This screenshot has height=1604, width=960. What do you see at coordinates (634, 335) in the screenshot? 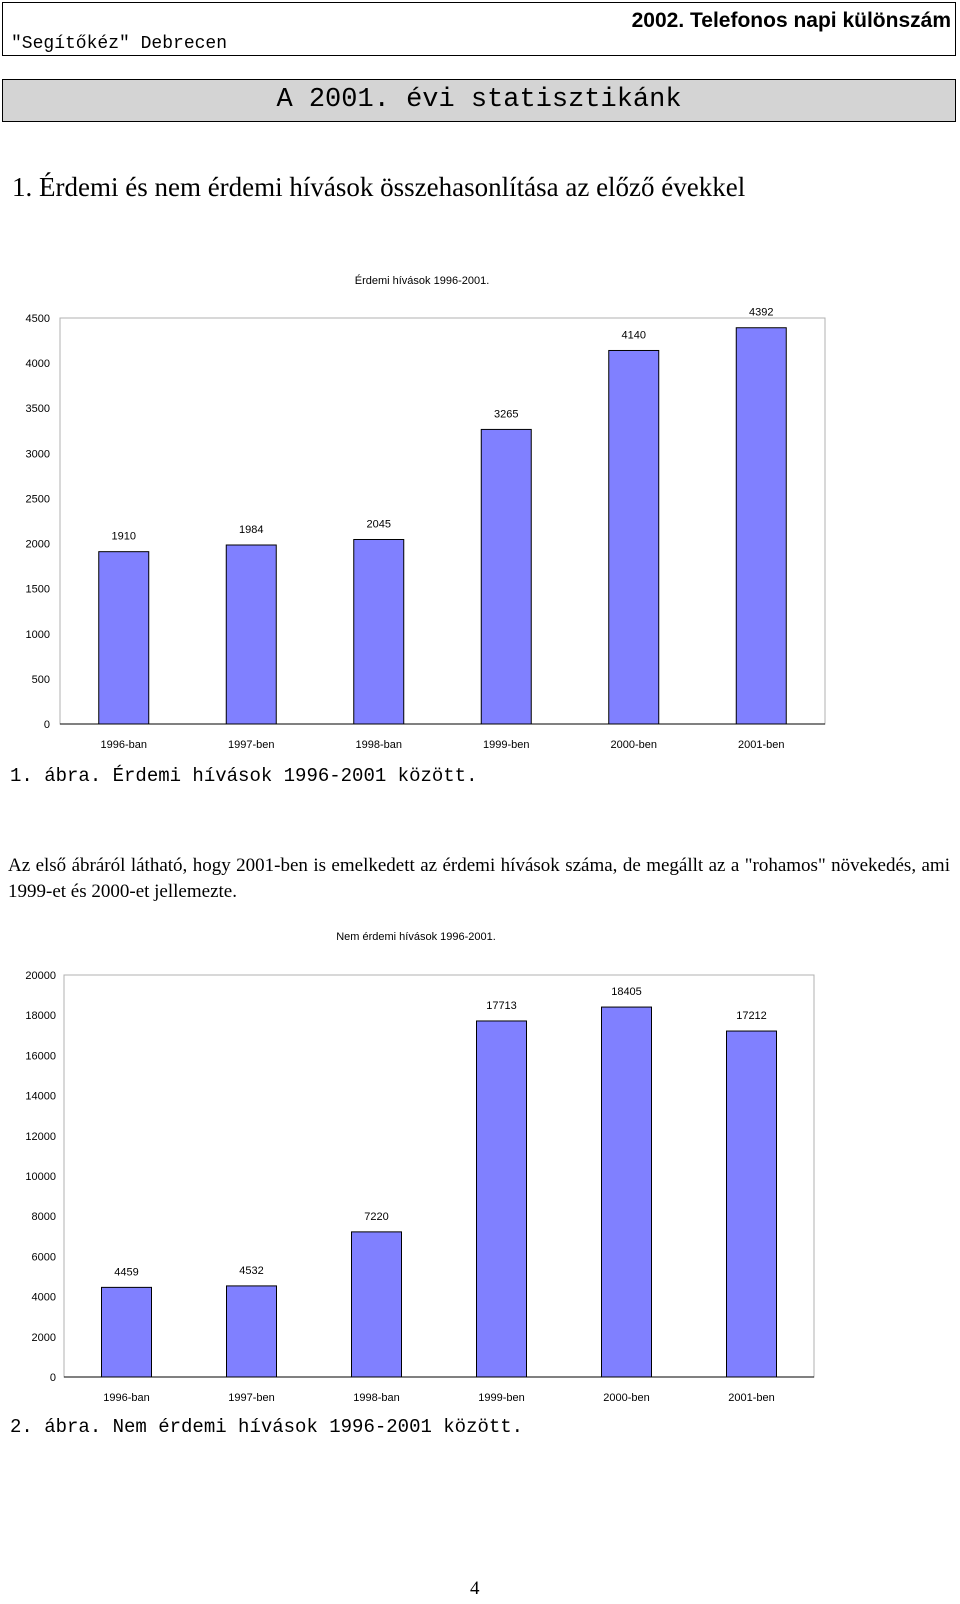
I see `data-label: 4140` at bounding box center [634, 335].